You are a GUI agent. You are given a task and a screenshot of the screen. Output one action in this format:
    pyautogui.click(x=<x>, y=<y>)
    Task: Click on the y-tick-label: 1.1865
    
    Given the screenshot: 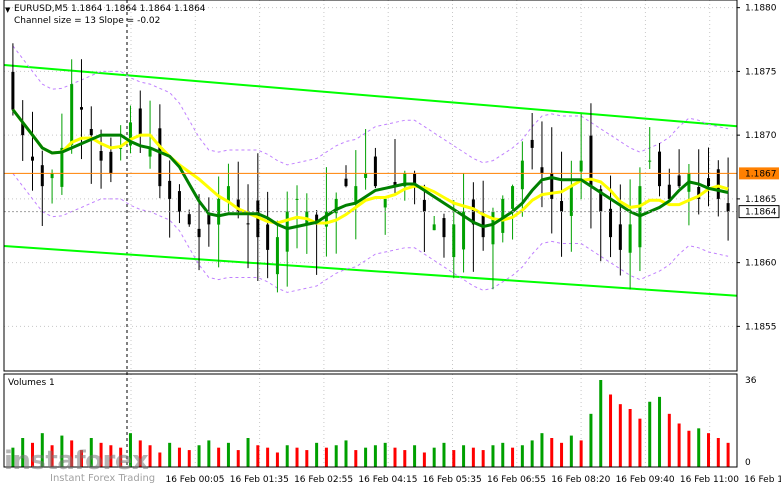 What is the action you would take?
    pyautogui.click(x=761, y=200)
    